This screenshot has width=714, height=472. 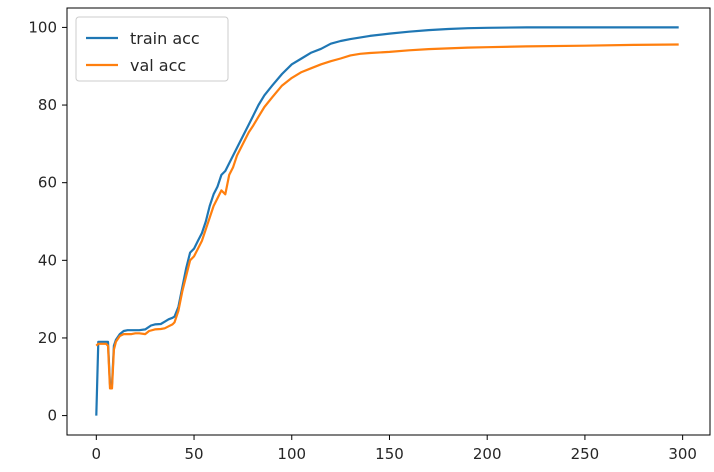 I want to click on y-tick-label: 80, so click(x=47, y=105).